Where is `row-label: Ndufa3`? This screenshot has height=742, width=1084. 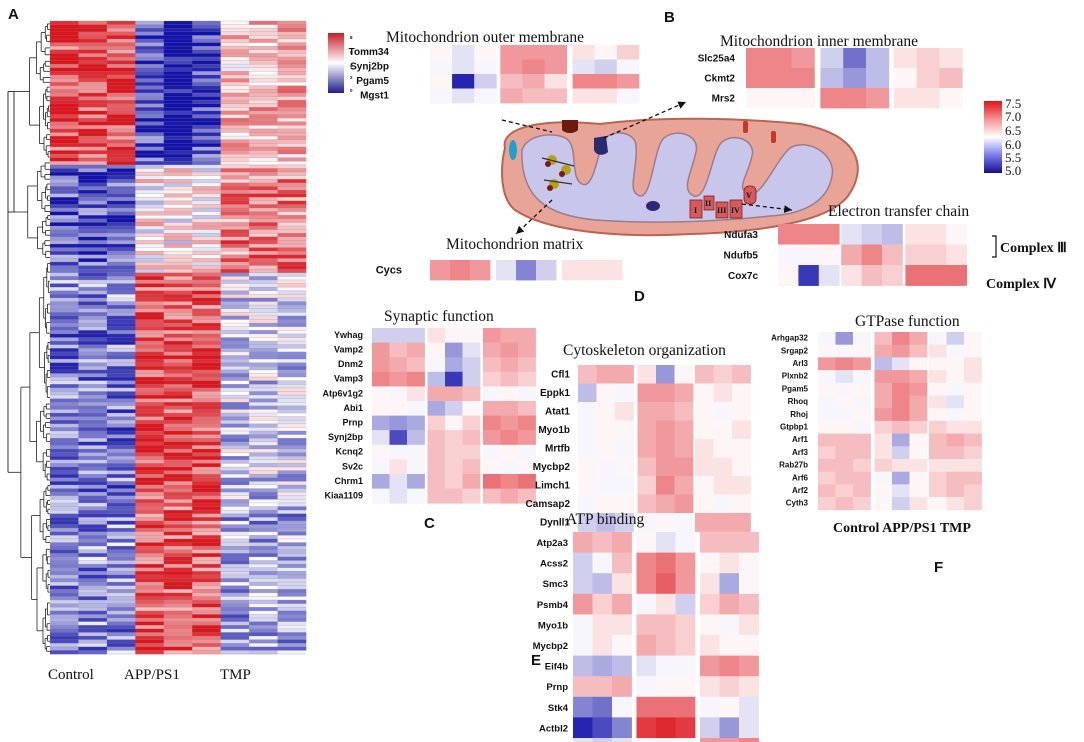
row-label: Ndufa3 is located at coordinates (741, 235).